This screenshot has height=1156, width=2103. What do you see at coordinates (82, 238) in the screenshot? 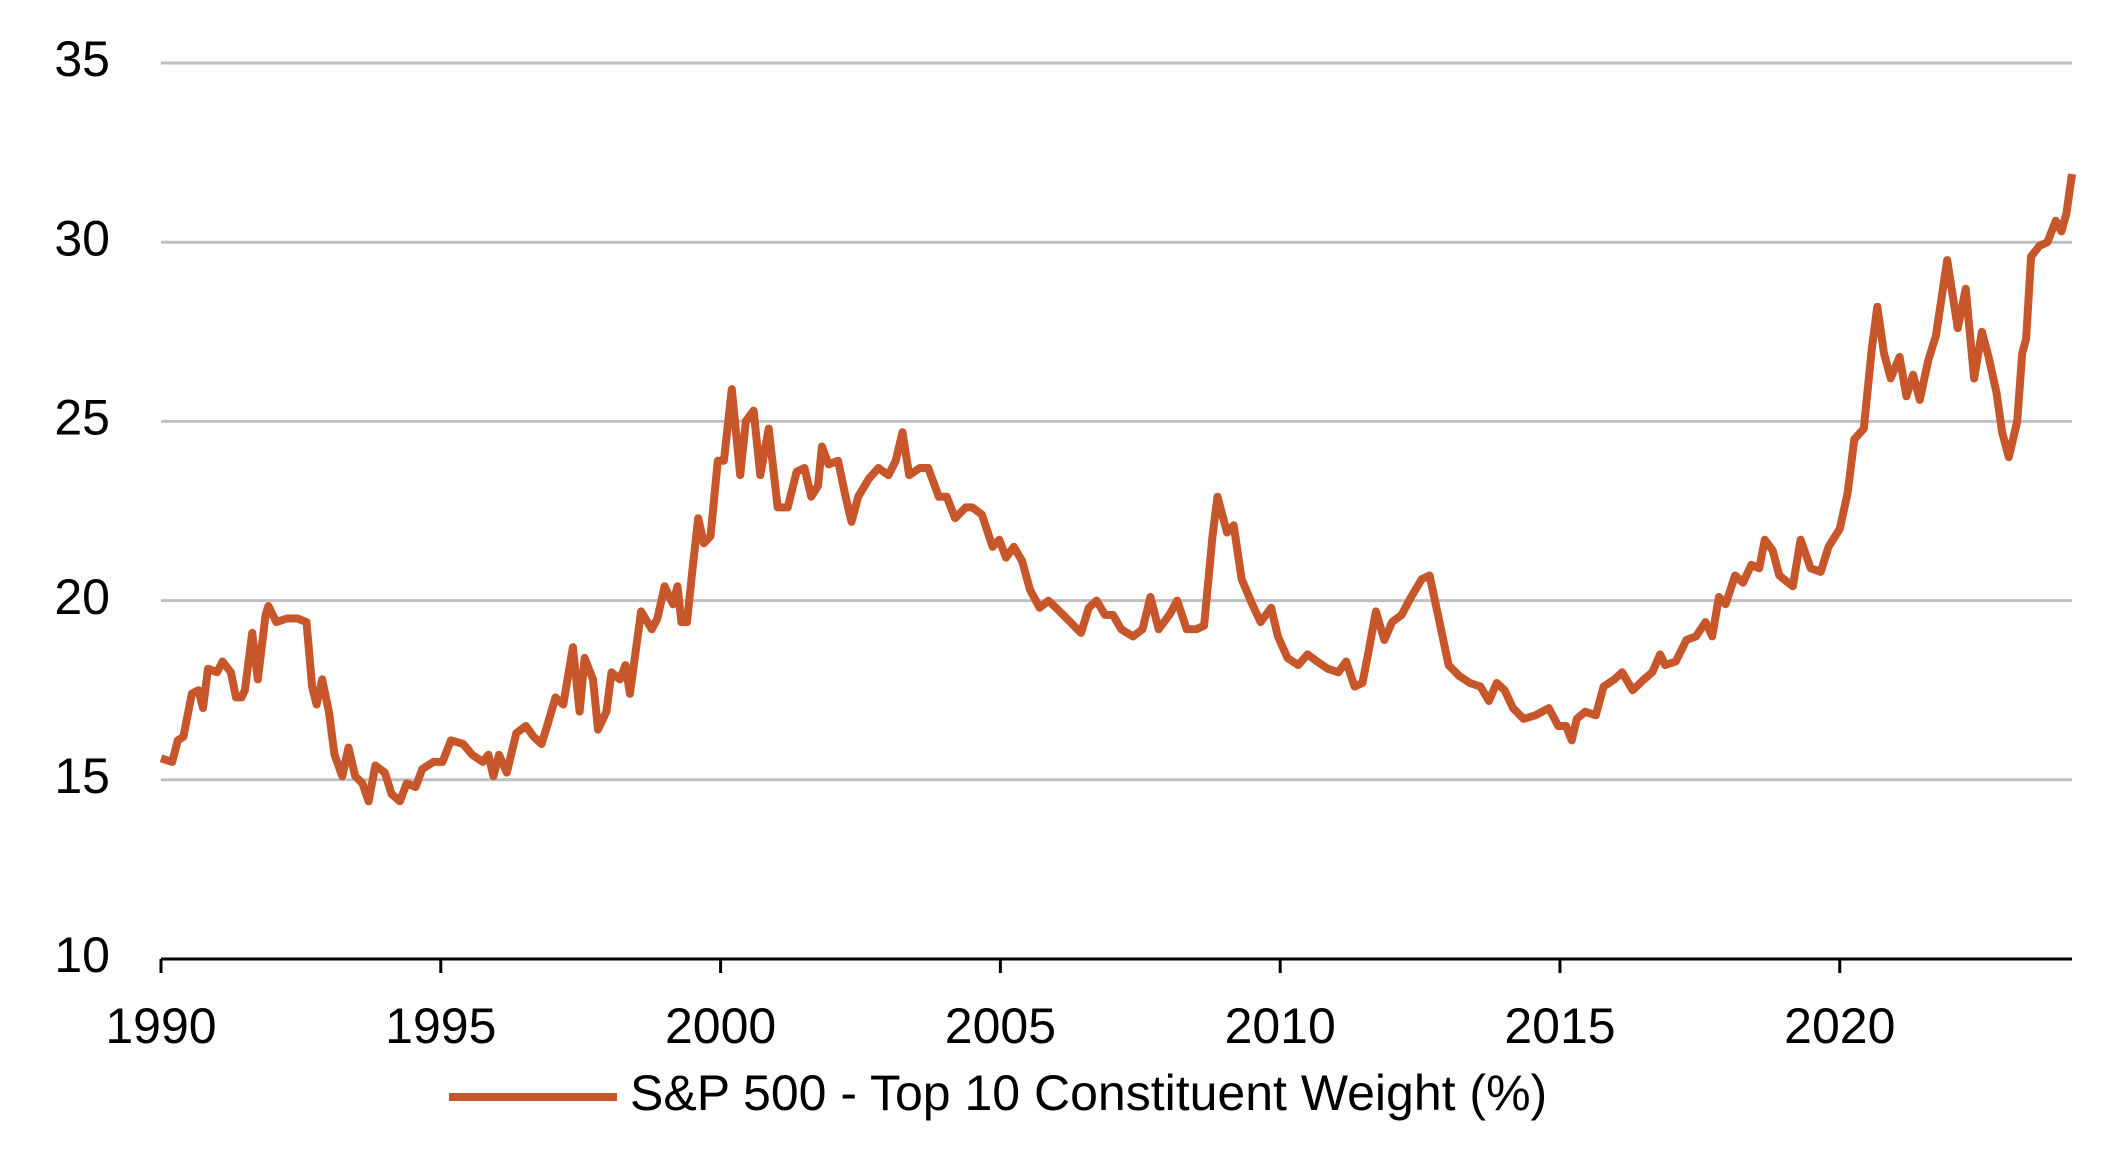
I see `y-tick-label: 30` at bounding box center [82, 238].